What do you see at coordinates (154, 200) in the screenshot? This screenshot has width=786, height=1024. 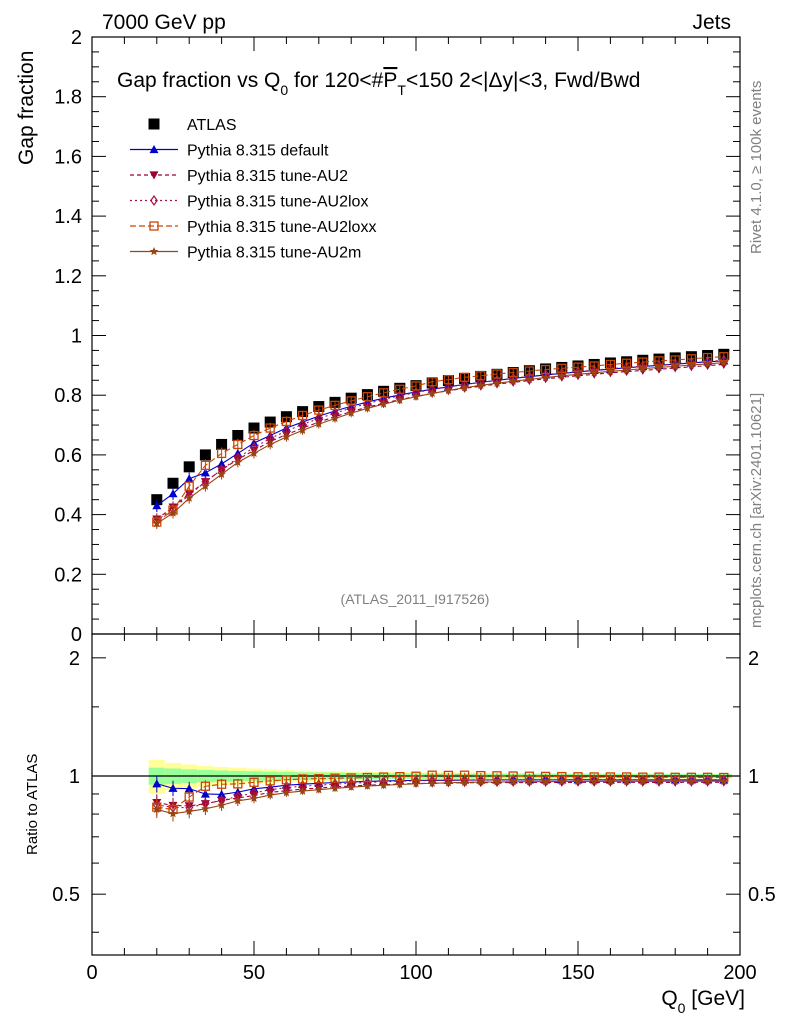 I see `legend-marker-au2lox` at bounding box center [154, 200].